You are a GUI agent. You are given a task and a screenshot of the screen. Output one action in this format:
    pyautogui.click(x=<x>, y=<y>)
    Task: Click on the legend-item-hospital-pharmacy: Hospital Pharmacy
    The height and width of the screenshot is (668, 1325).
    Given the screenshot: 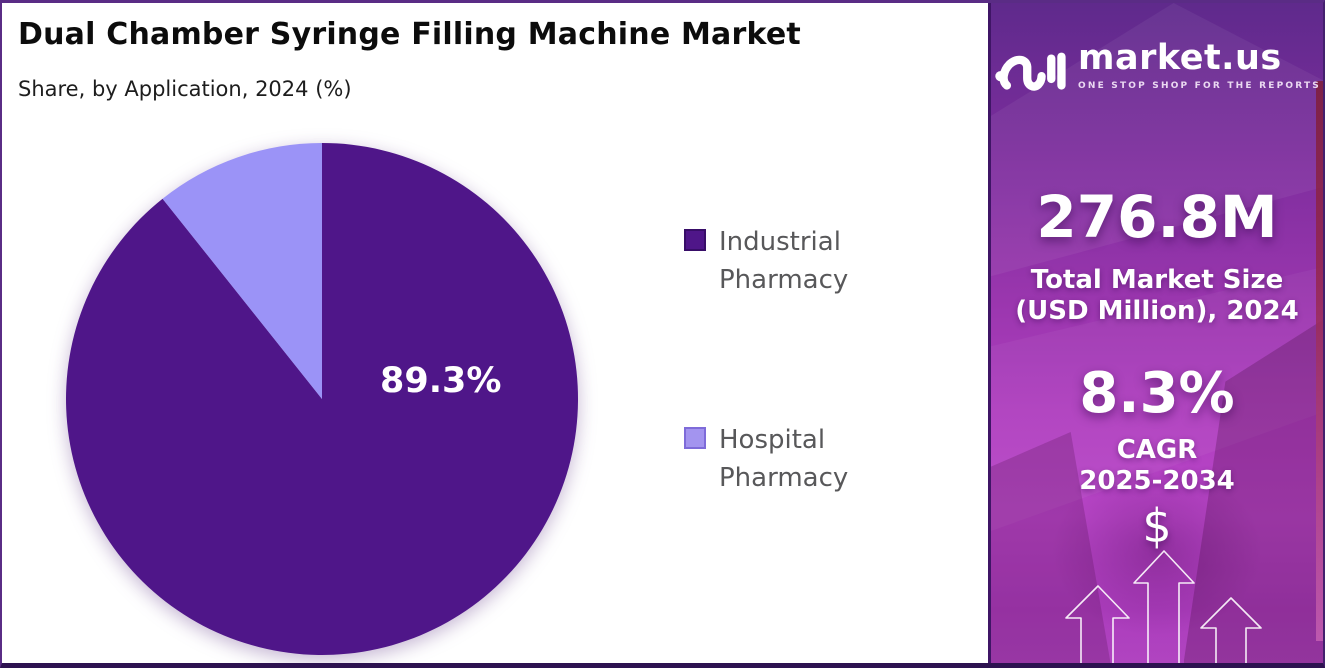 What is the action you would take?
    pyautogui.click(x=781, y=459)
    